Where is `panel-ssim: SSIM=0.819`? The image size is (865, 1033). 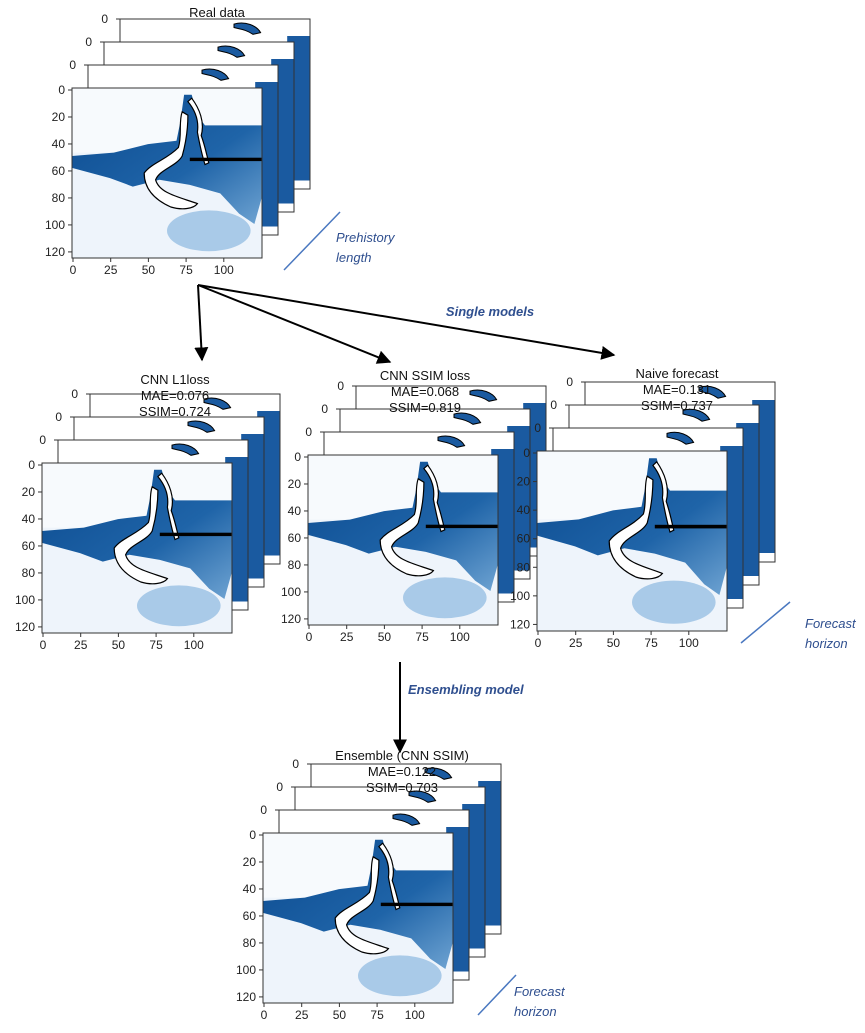 panel-ssim: SSIM=0.819 is located at coordinates (425, 407).